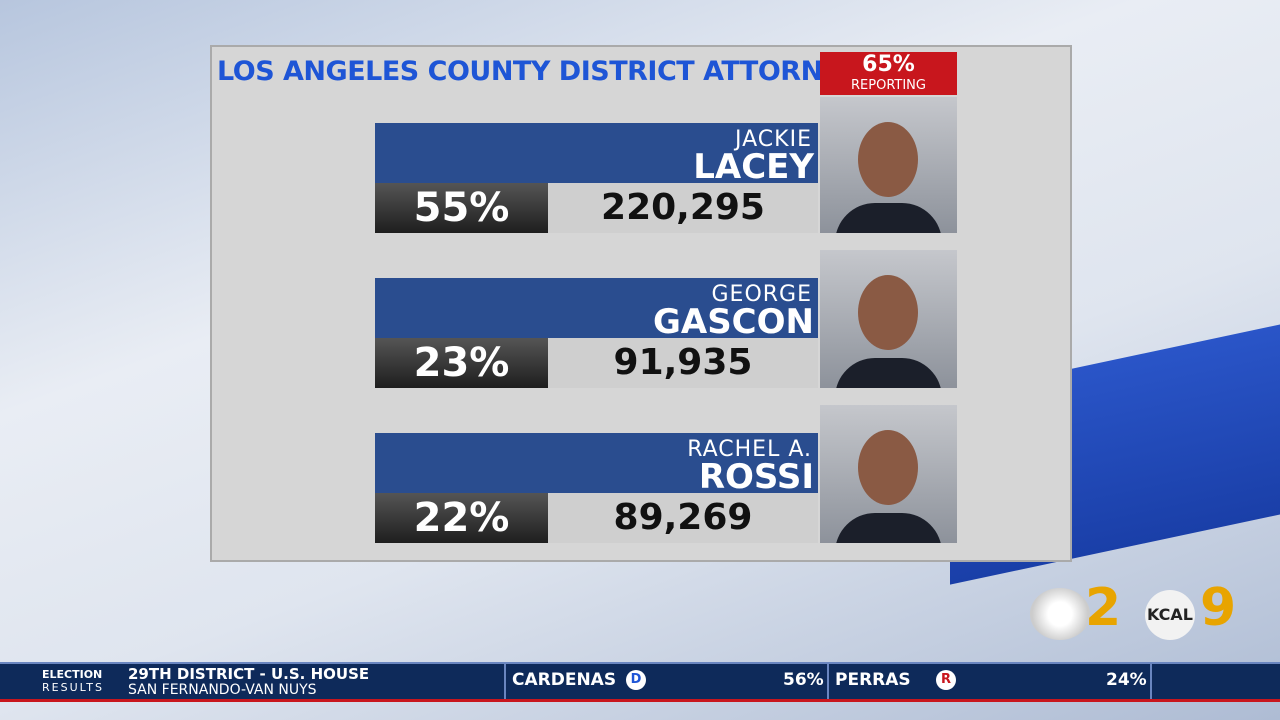  What do you see at coordinates (461, 208) in the screenshot?
I see `percent: 55%` at bounding box center [461, 208].